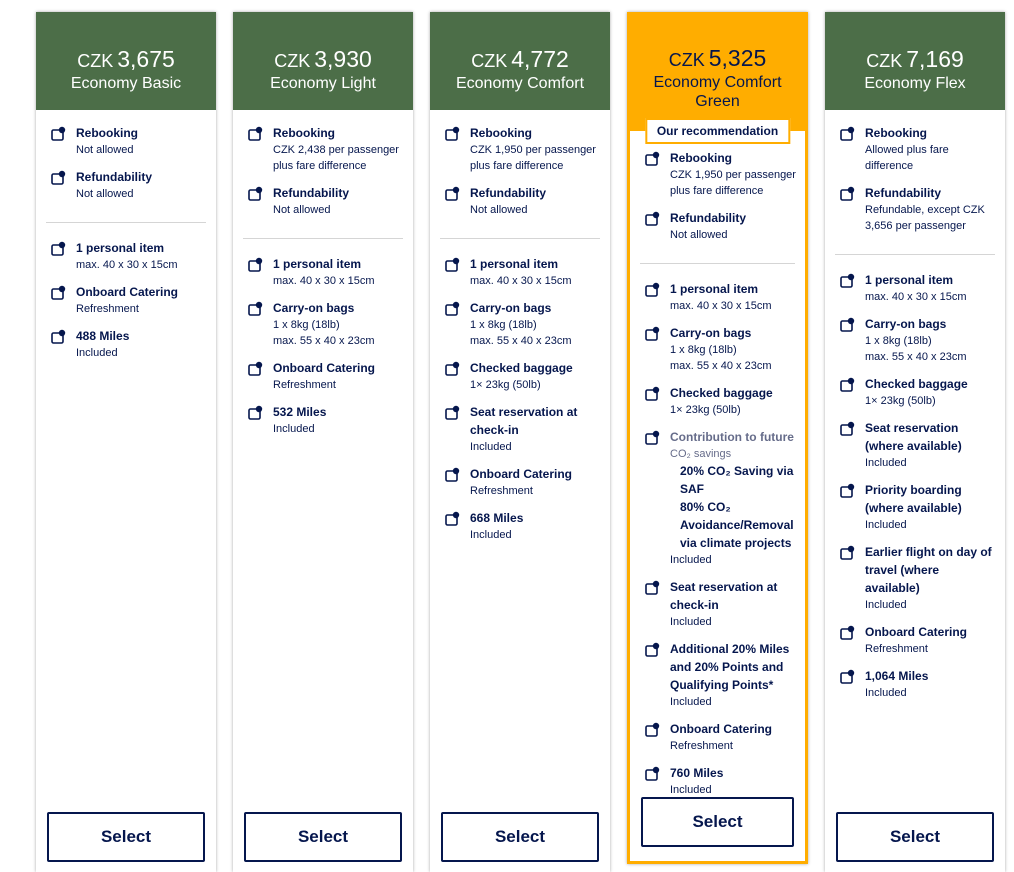 The image size is (1014, 872). Describe the element at coordinates (107, 309) in the screenshot. I see `feature-detail: Refreshment` at that location.